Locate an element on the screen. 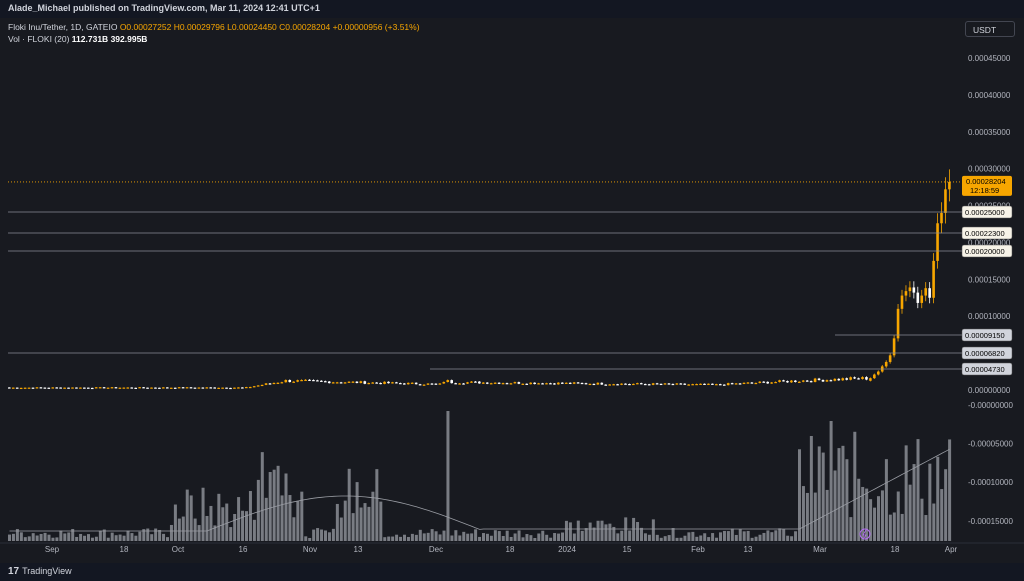  price-tick-label: -0.00015000 is located at coordinates (990, 521).